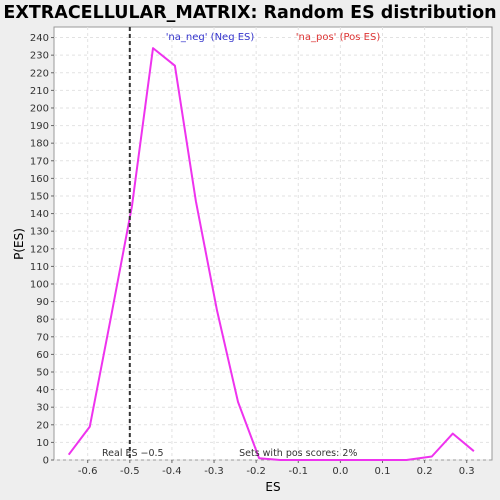 The image size is (500, 500). I want to click on pos-scores-label: Sets with pos scores: 2%, so click(298, 453).